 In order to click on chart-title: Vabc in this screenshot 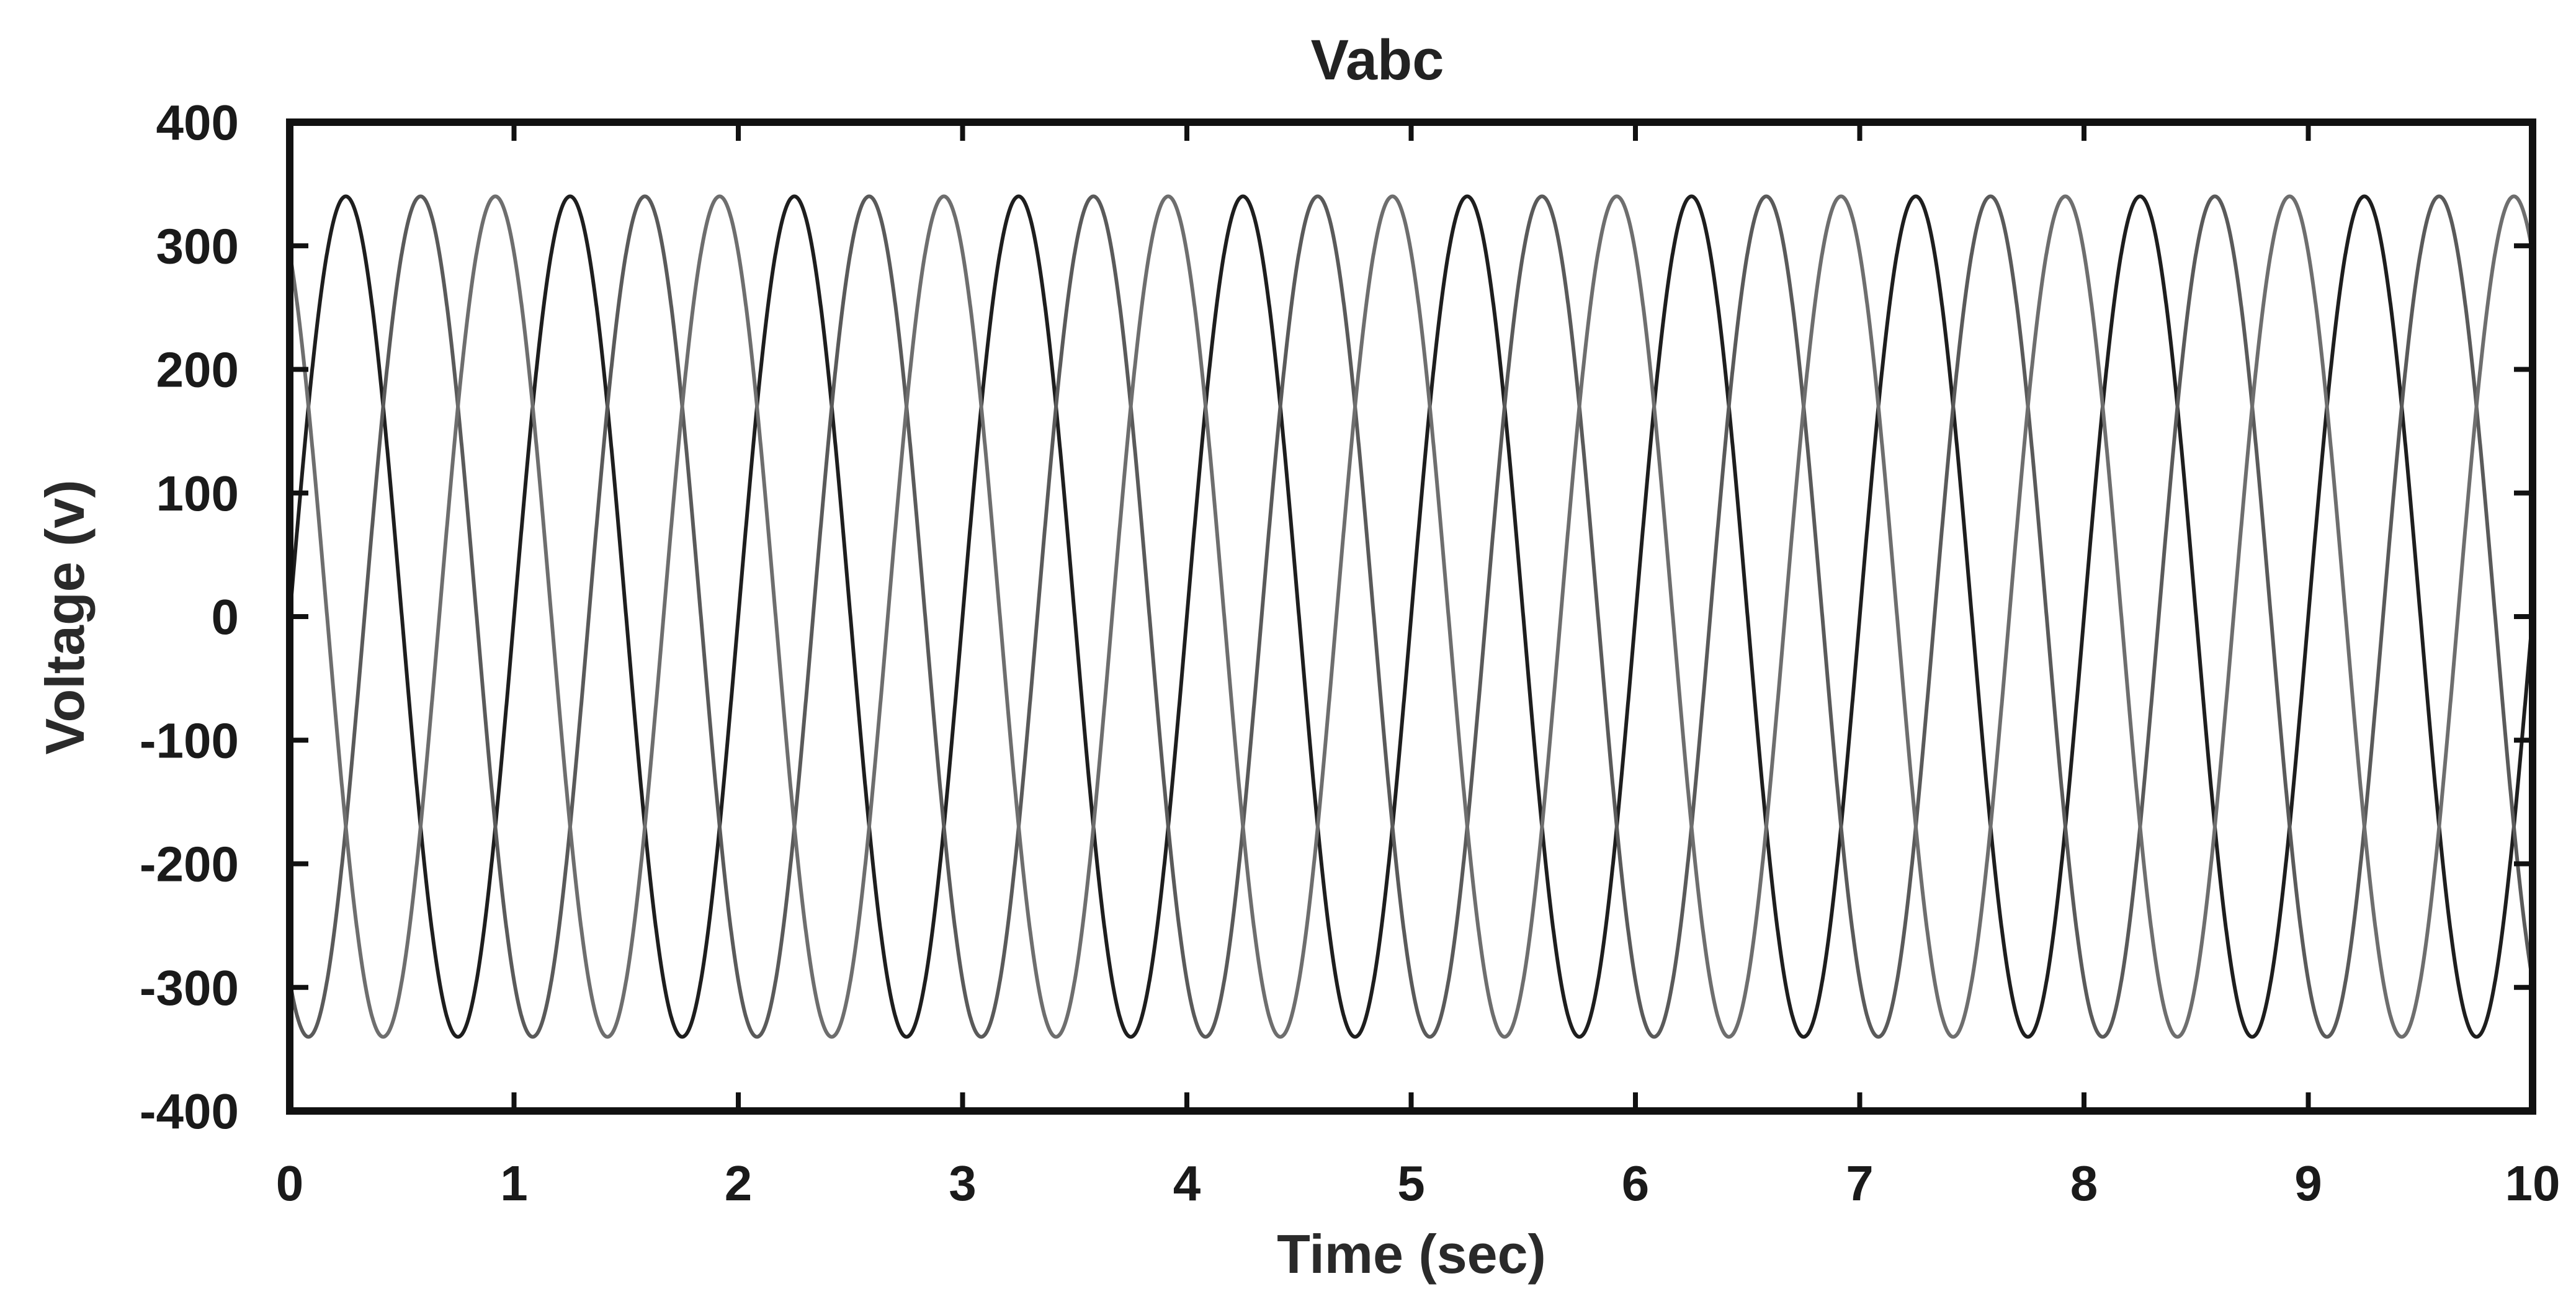, I will do `click(1377, 60)`.